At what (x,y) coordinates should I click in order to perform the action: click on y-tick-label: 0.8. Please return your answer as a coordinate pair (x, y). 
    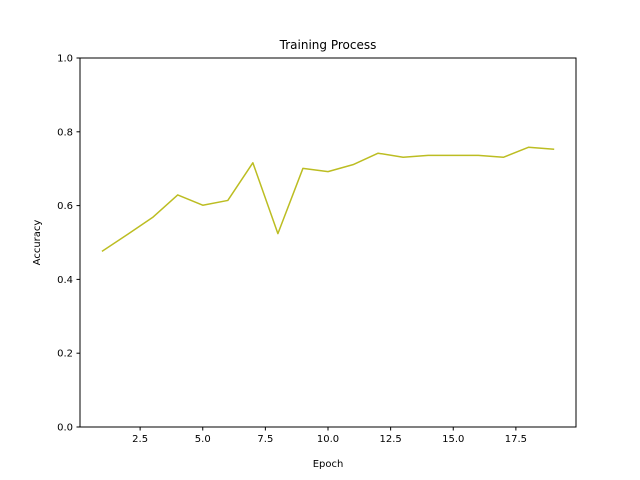
    Looking at the image, I should click on (65, 132).